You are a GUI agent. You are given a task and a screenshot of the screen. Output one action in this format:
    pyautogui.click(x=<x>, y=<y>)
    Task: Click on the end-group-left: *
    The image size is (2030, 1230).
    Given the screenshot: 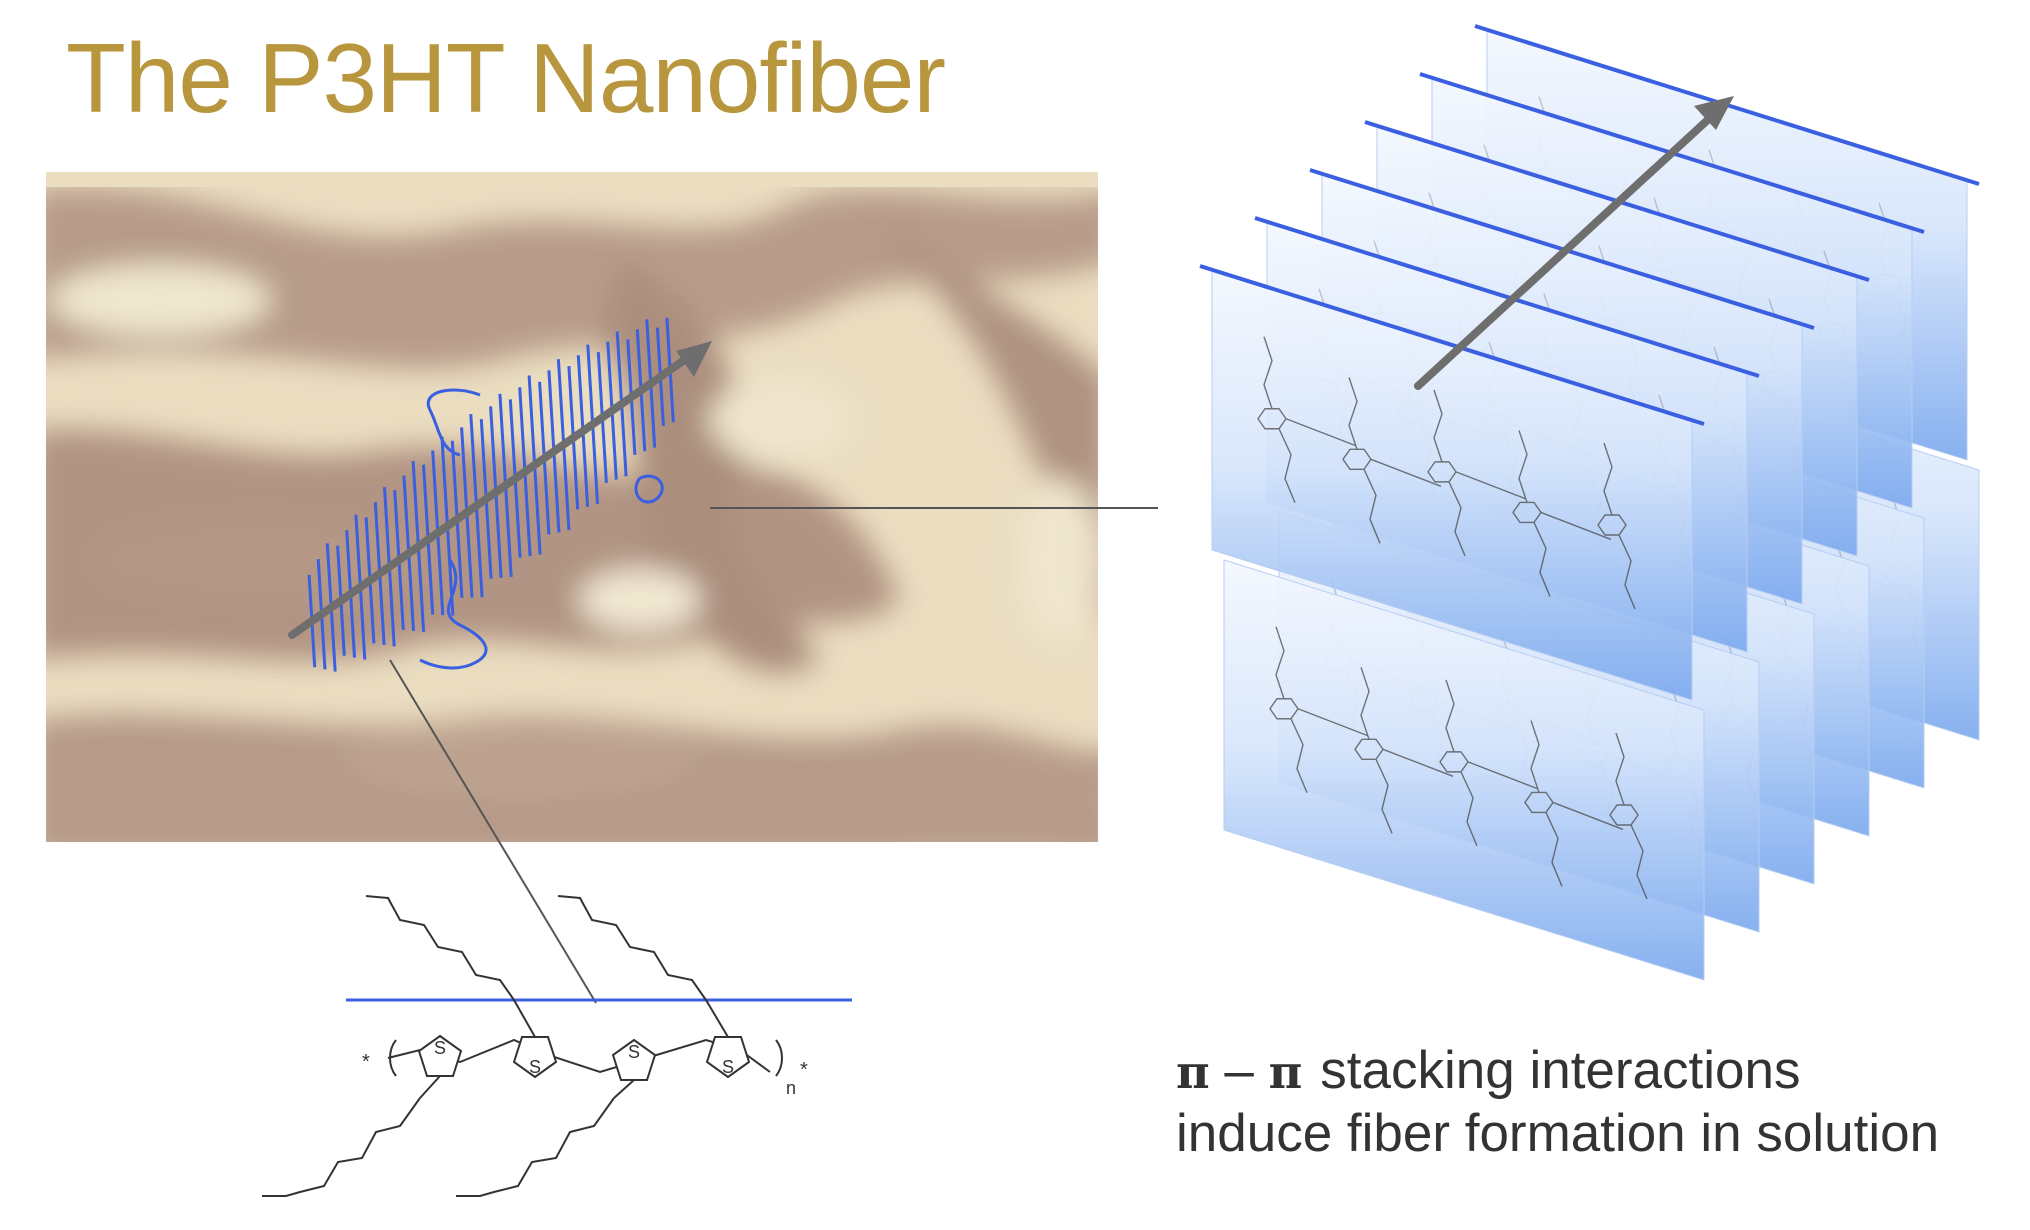 What is the action you would take?
    pyautogui.click(x=366, y=1062)
    